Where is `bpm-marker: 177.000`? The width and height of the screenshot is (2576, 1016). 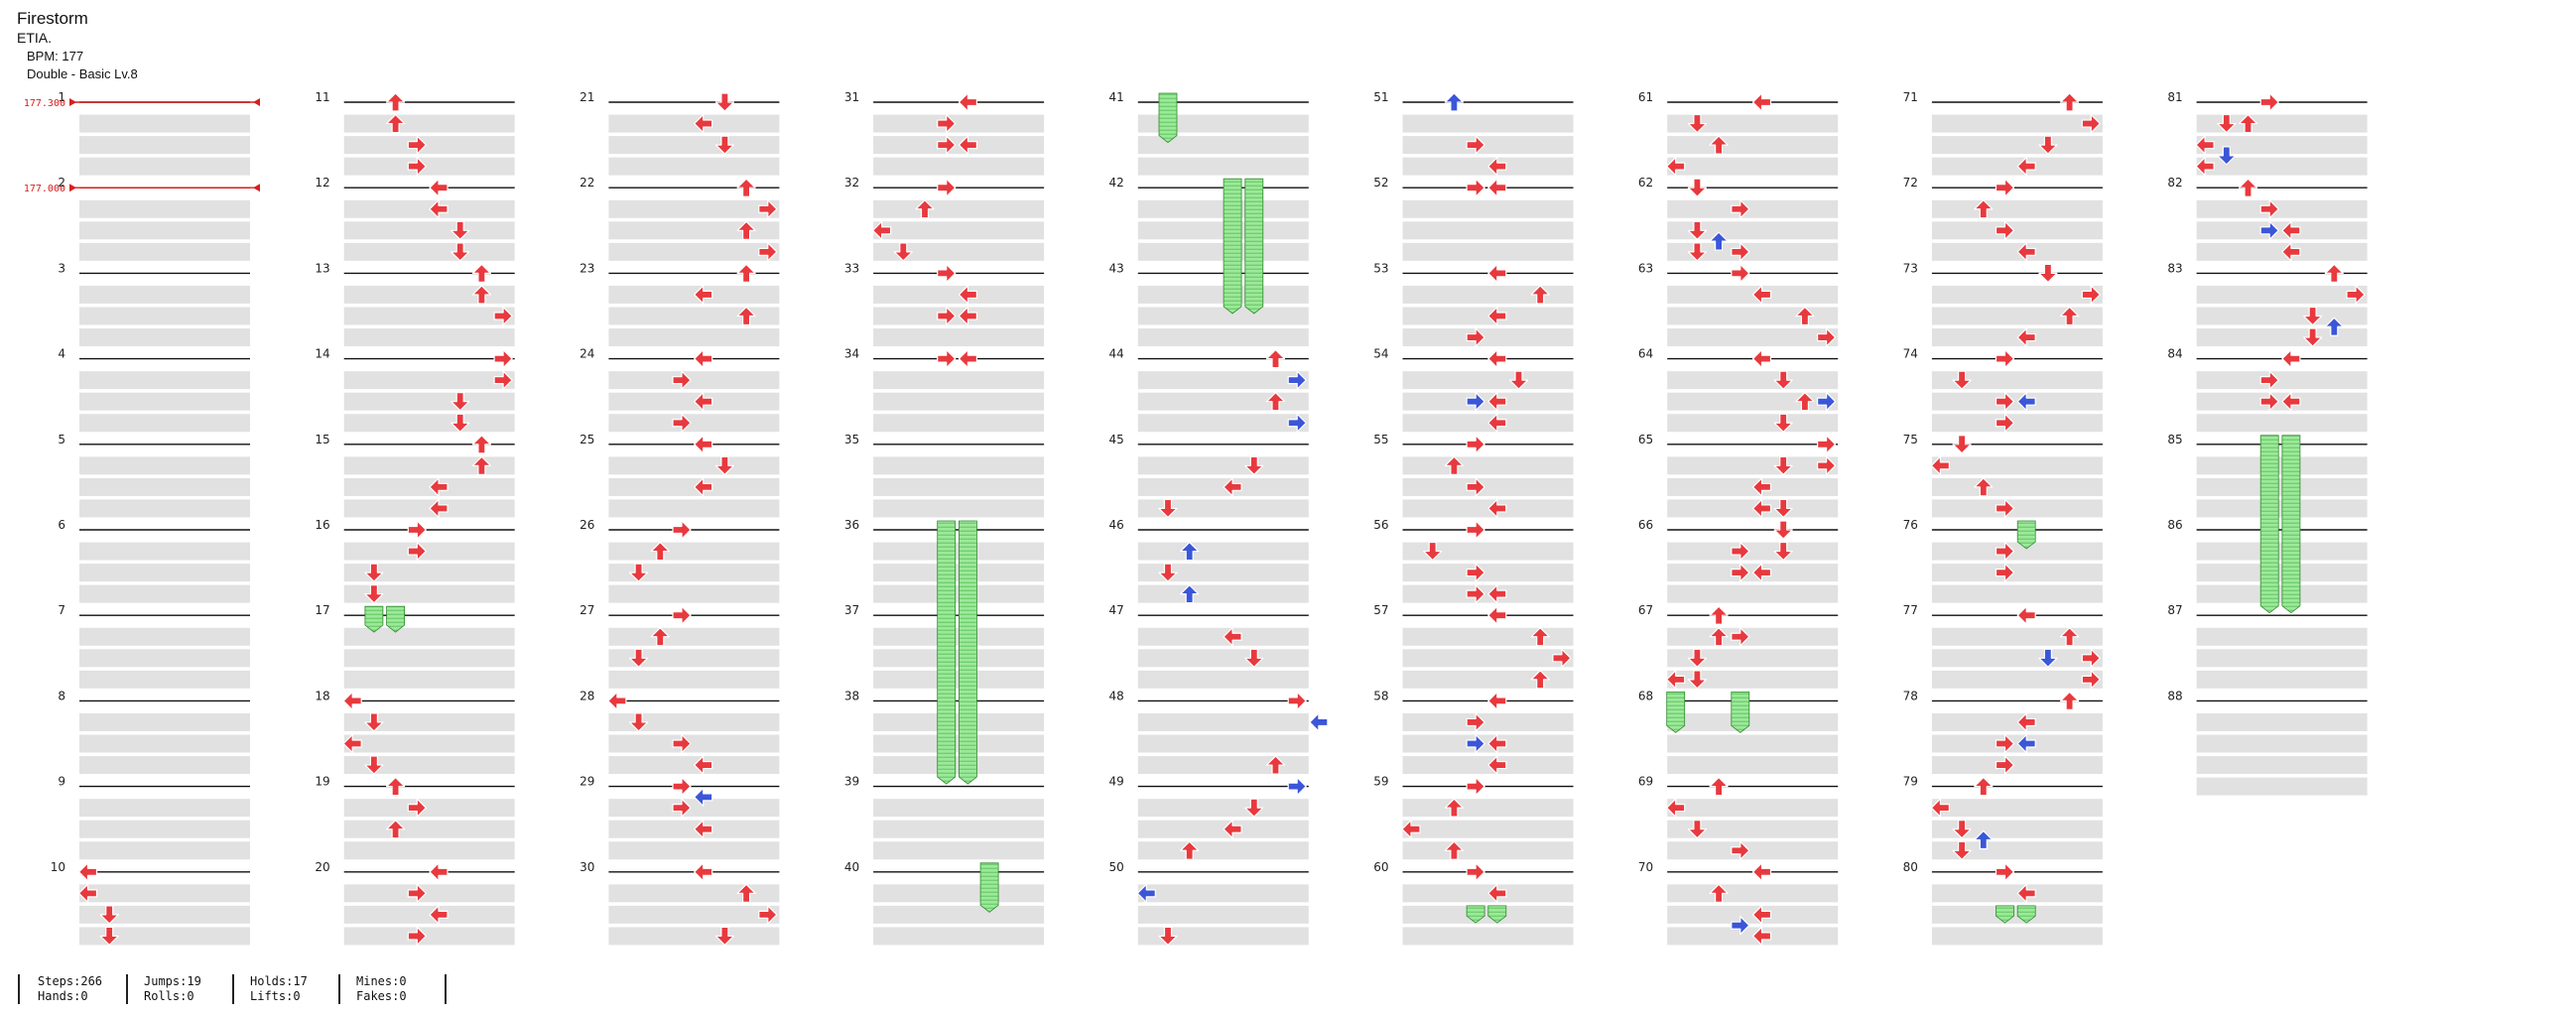 bpm-marker: 177.000 is located at coordinates (142, 189).